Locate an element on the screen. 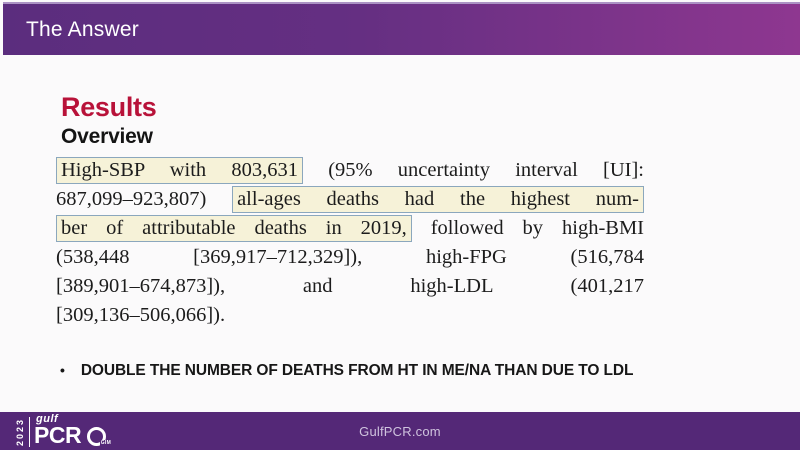  slide-footer: GulfPCR.com is located at coordinates (400, 431).